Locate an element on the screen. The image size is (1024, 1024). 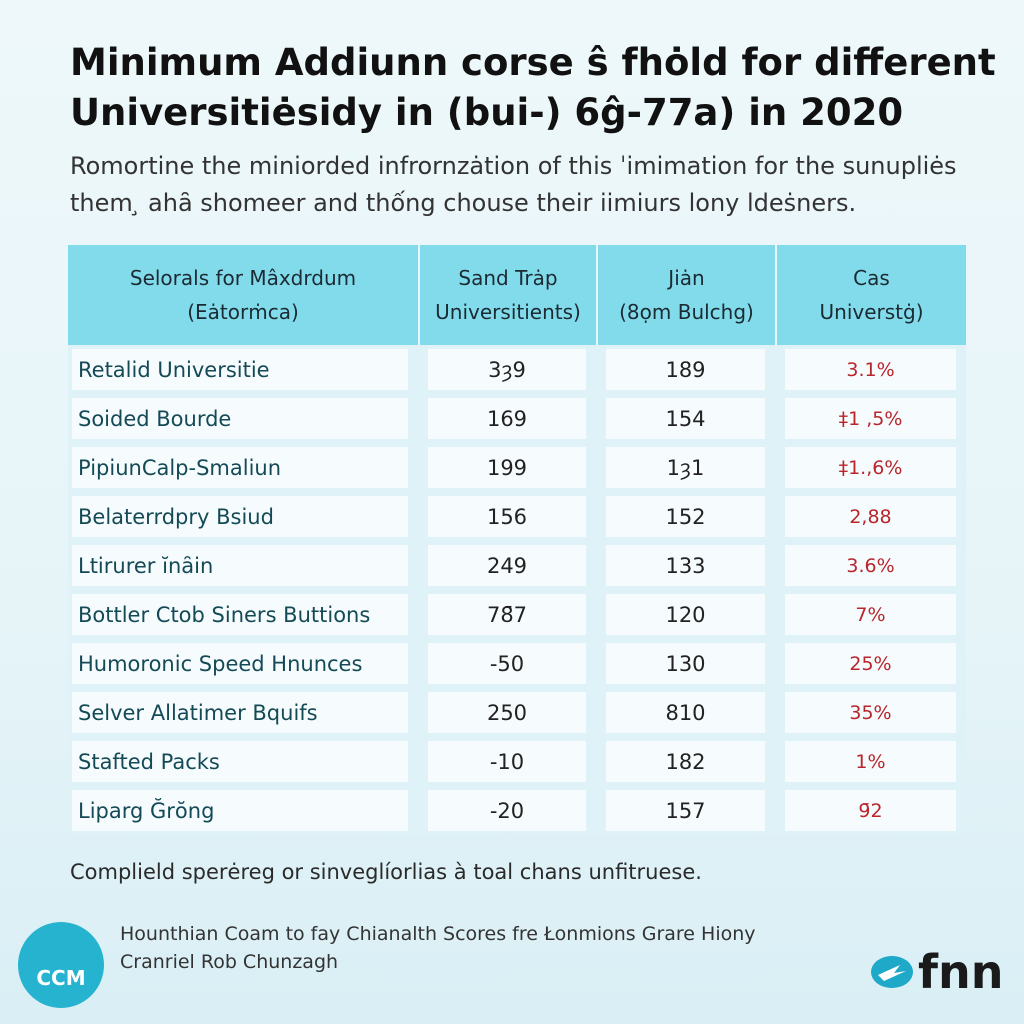
table-row: Retalid Universitie 3ȝ9 189 3.1% is located at coordinates (517, 369).